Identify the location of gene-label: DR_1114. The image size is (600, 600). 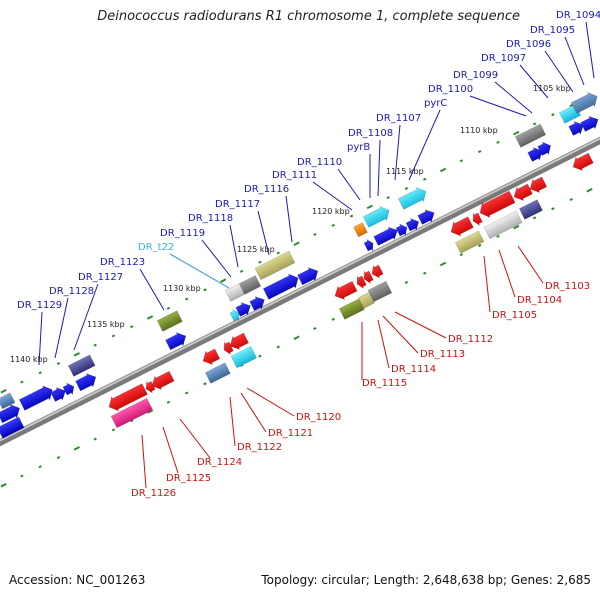
(413, 369).